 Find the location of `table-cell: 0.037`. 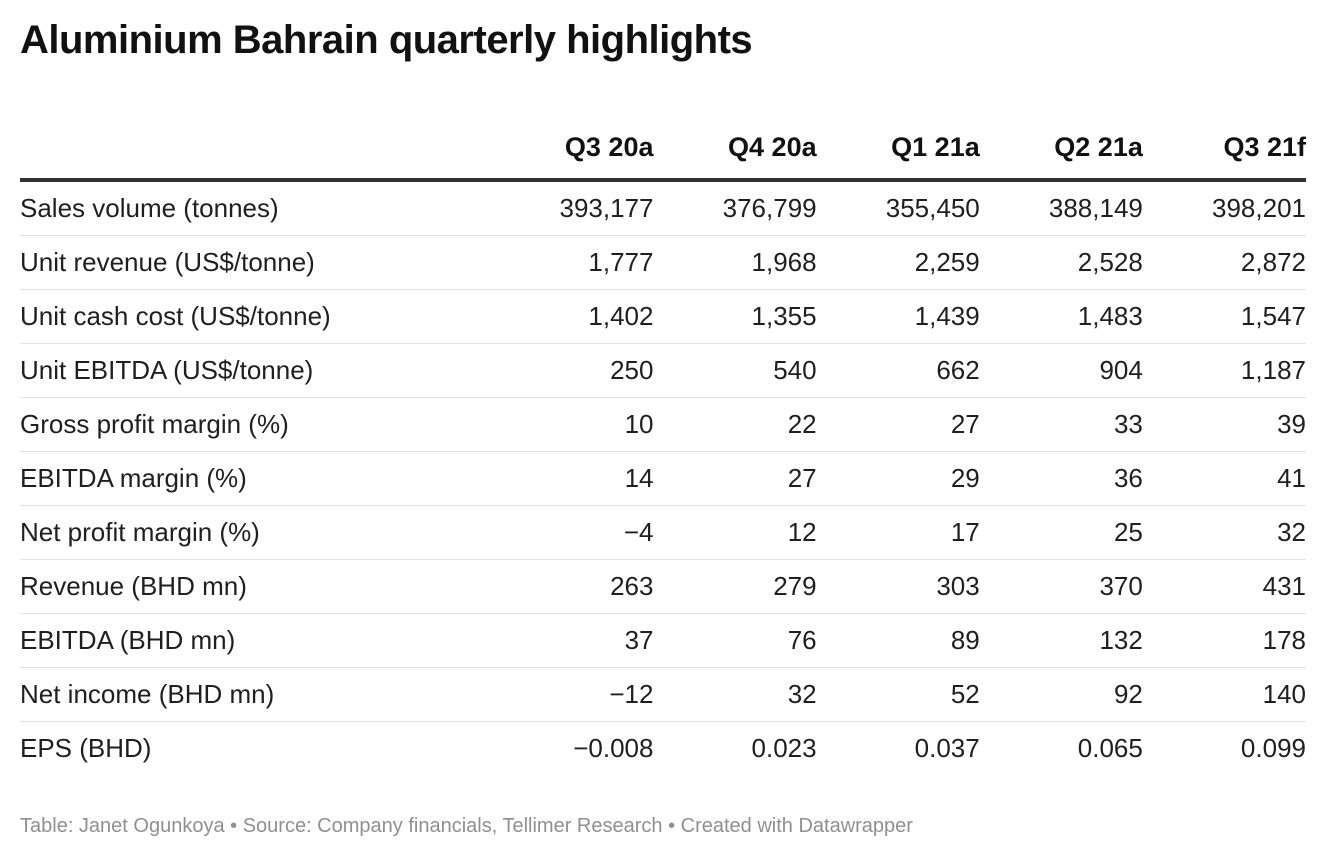

table-cell: 0.037 is located at coordinates (947, 748).